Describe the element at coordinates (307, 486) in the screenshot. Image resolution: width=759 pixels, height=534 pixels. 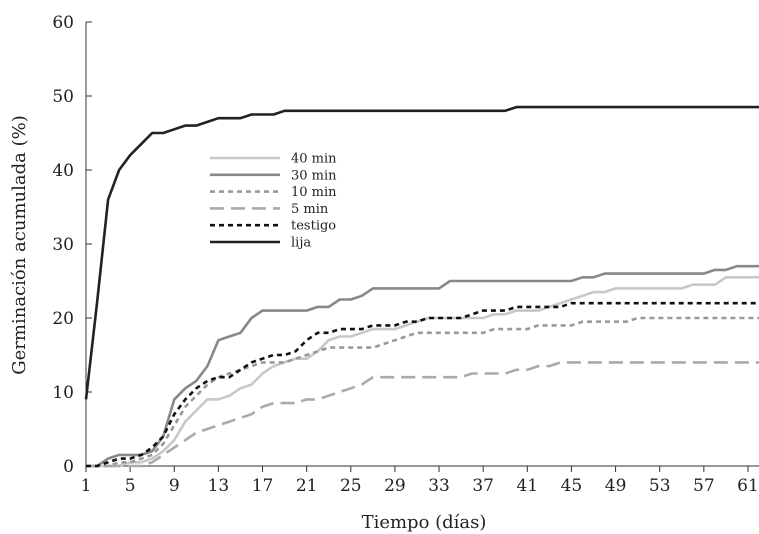
I see `x-tick-label: 21` at that location.